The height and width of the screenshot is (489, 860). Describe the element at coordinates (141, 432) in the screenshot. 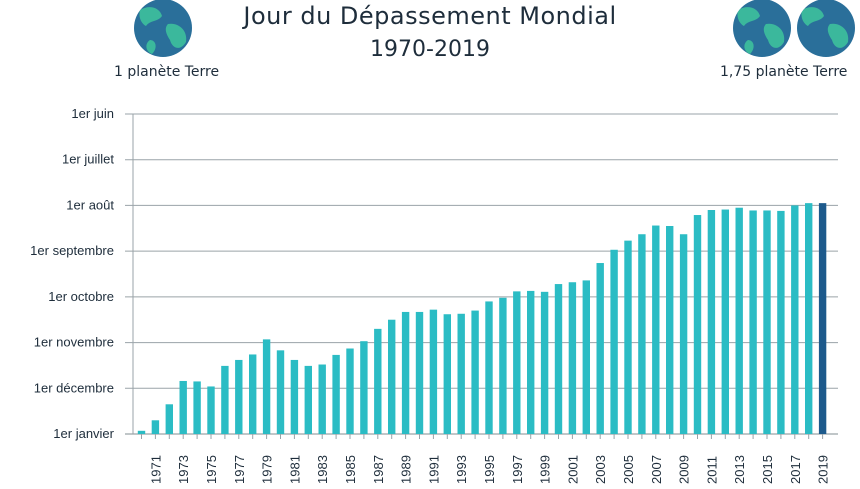

I see `bar-1970` at that location.